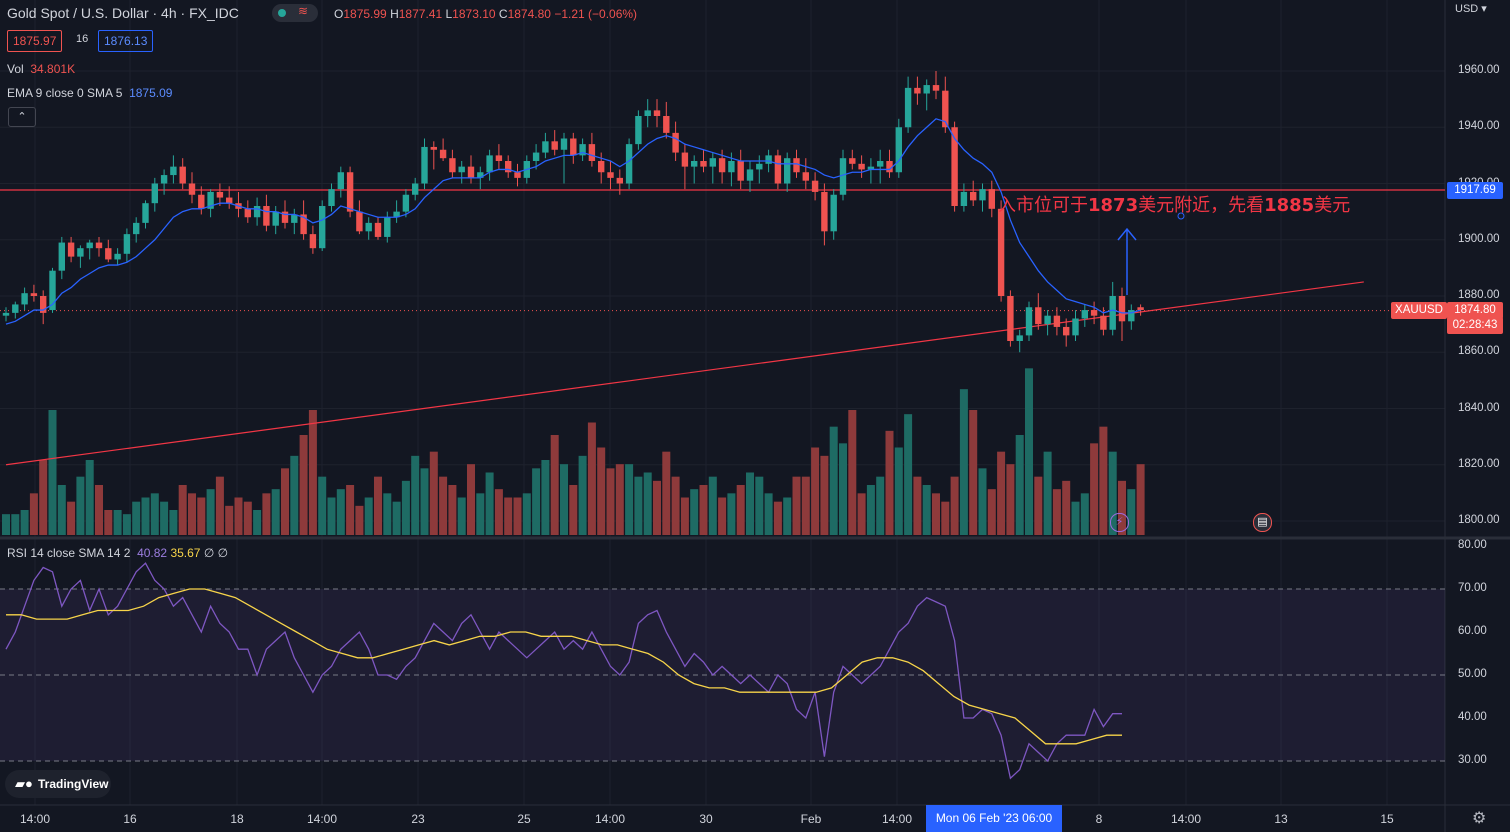 This screenshot has width=1510, height=832. Describe the element at coordinates (1479, 520) in the screenshot. I see `price-axis-label: 1800.00` at that location.